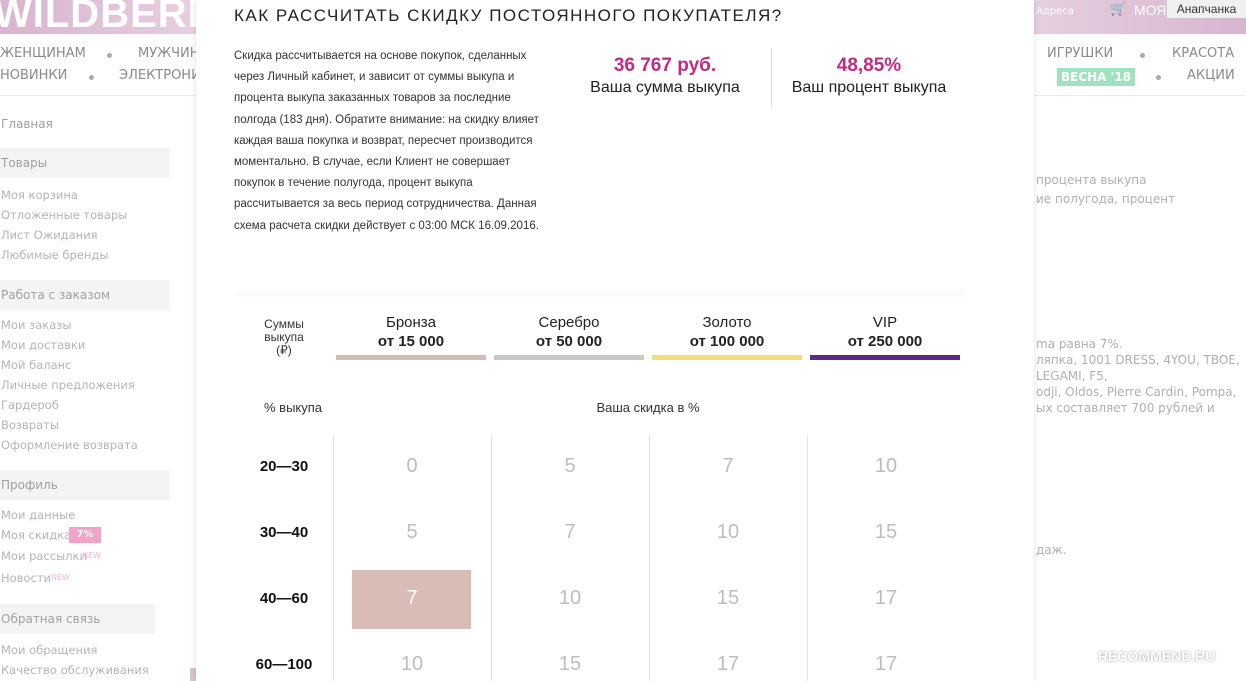 The height and width of the screenshot is (681, 1246). What do you see at coordinates (1051, 550) in the screenshot?
I see `background-text: даж.` at bounding box center [1051, 550].